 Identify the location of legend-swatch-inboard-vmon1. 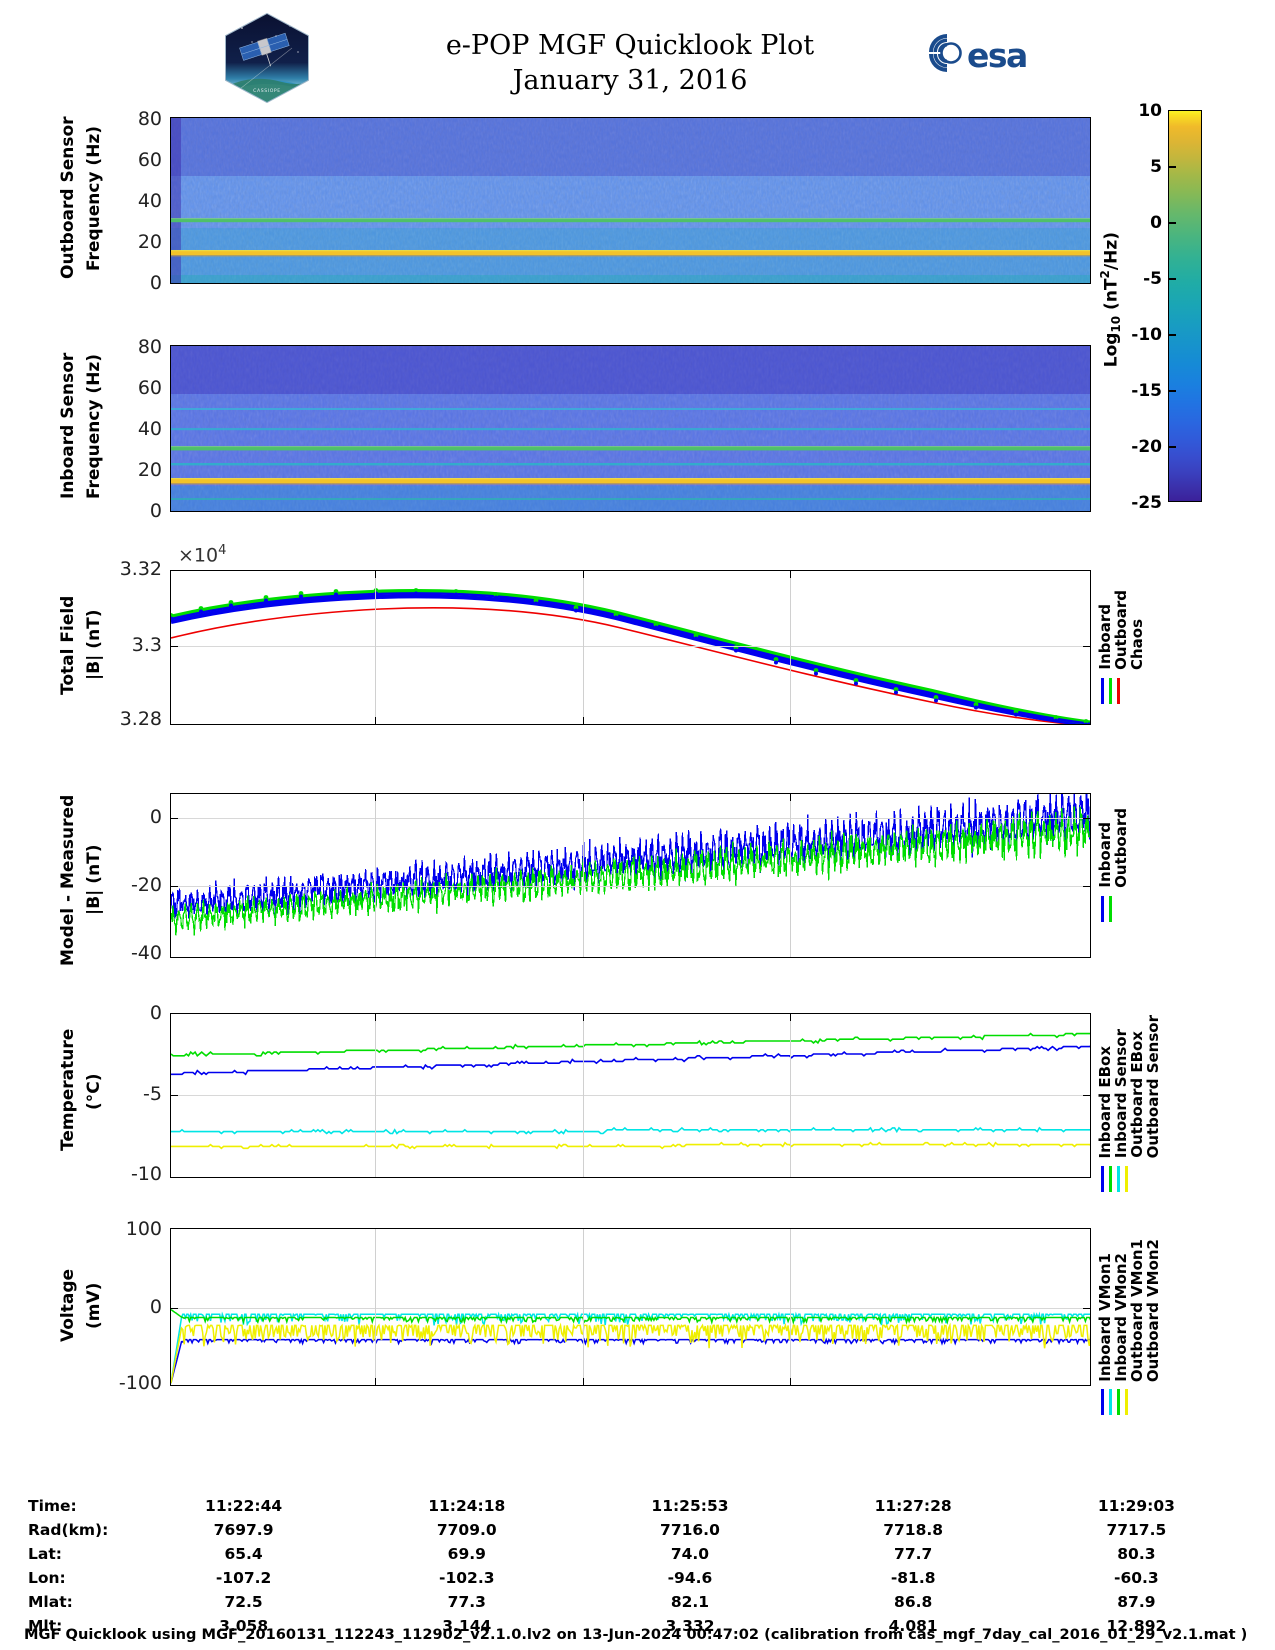
(1102, 1402).